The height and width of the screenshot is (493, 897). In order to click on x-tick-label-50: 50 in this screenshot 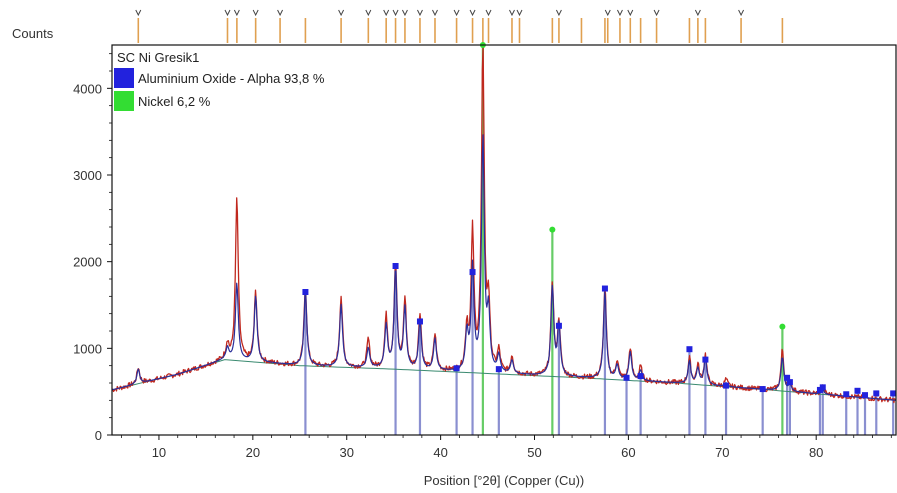, I will do `click(534, 452)`.